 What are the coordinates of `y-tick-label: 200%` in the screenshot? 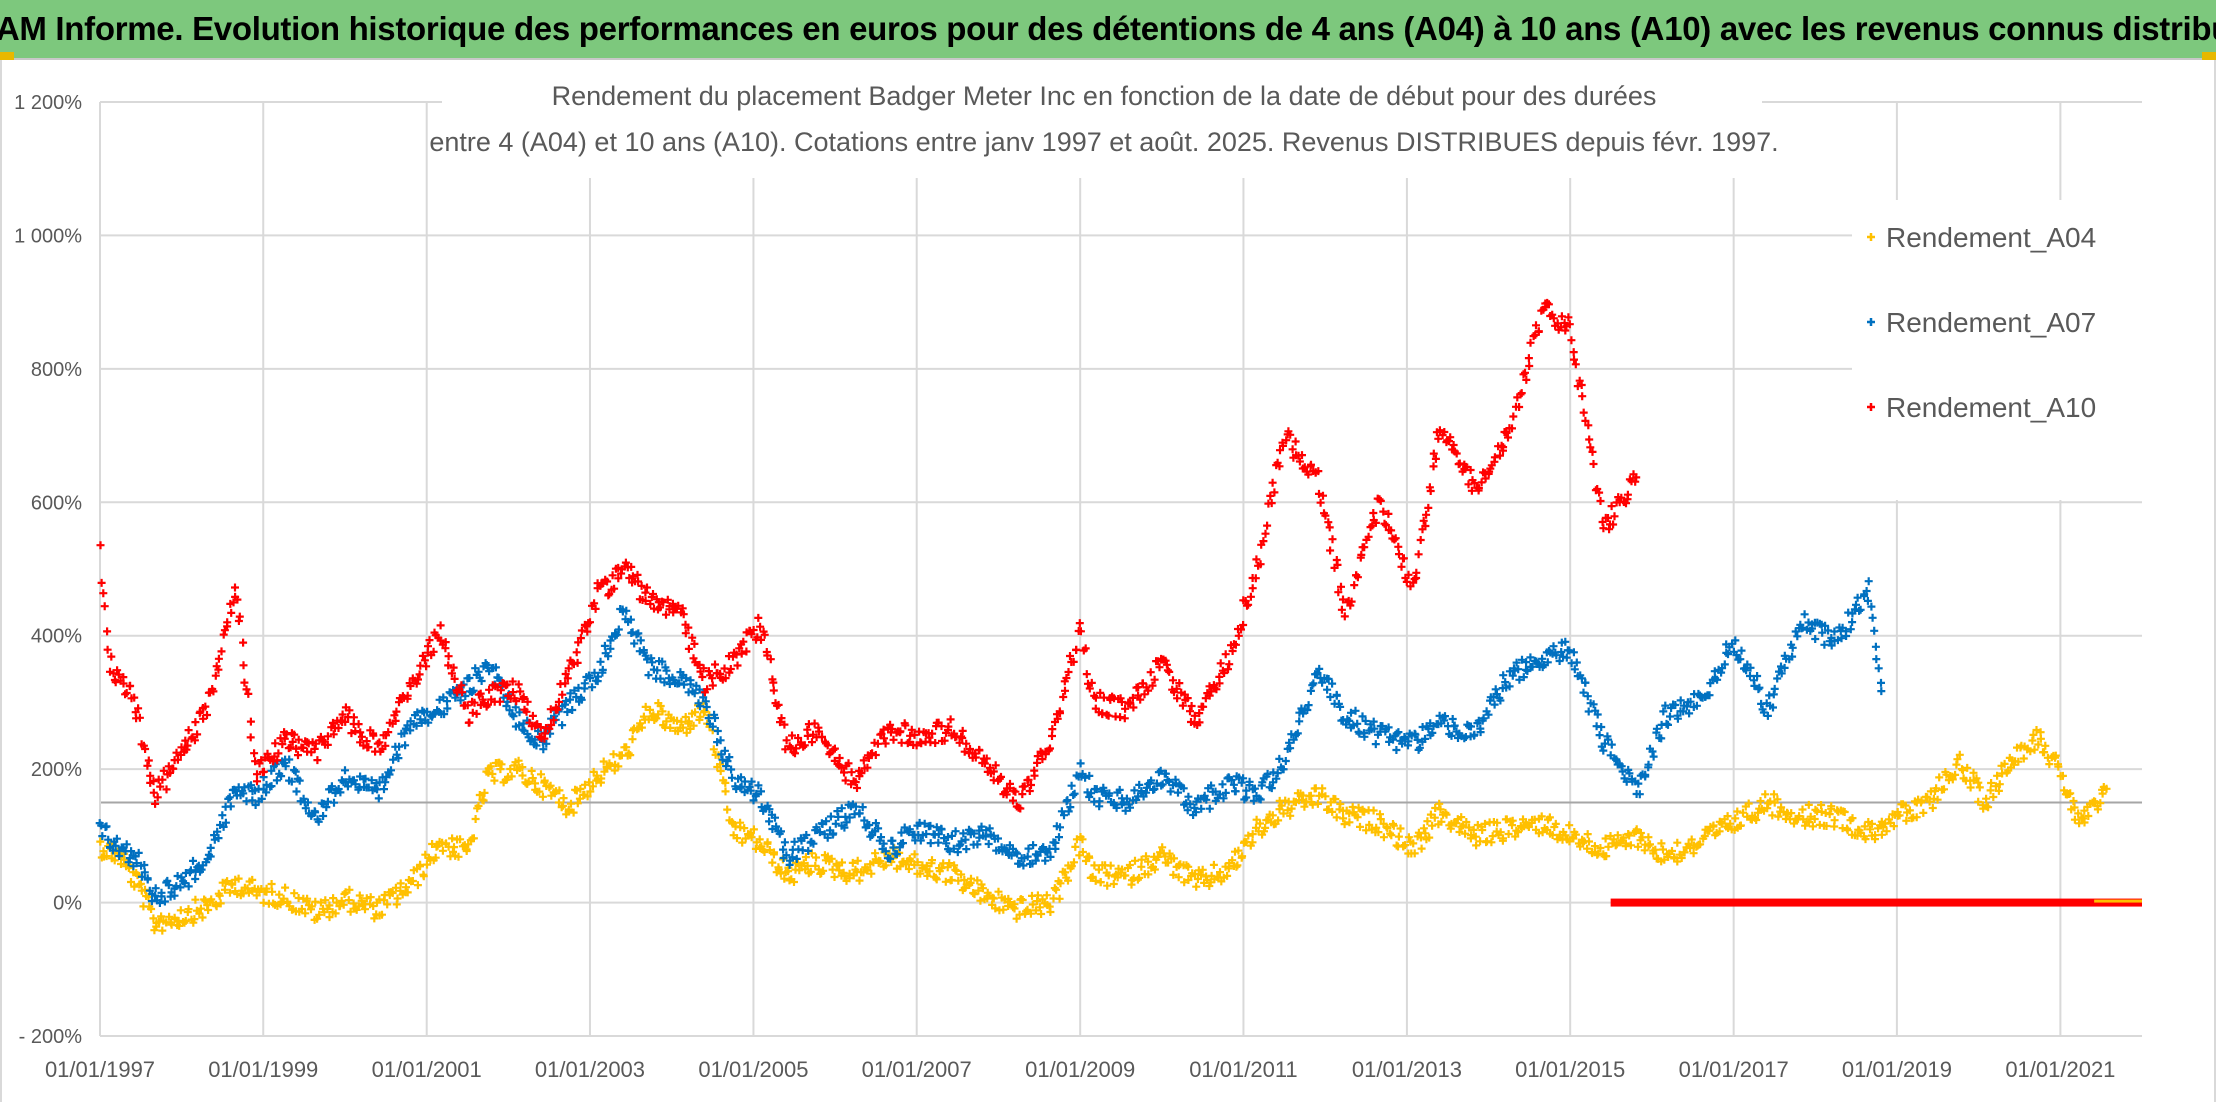 It's located at (56, 770).